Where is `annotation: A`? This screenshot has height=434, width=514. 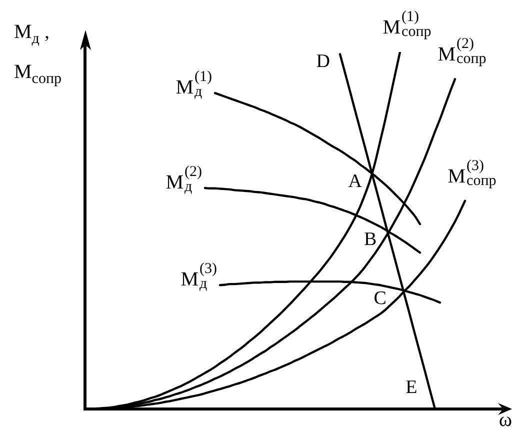 annotation: A is located at coordinates (355, 181).